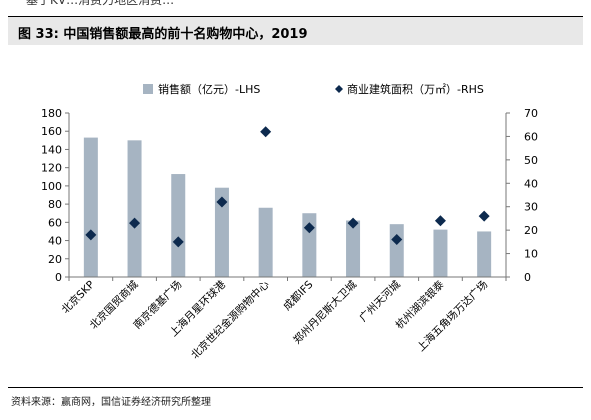 This screenshot has width=591, height=420. I want to click on right-tick-label: 10, so click(531, 254).